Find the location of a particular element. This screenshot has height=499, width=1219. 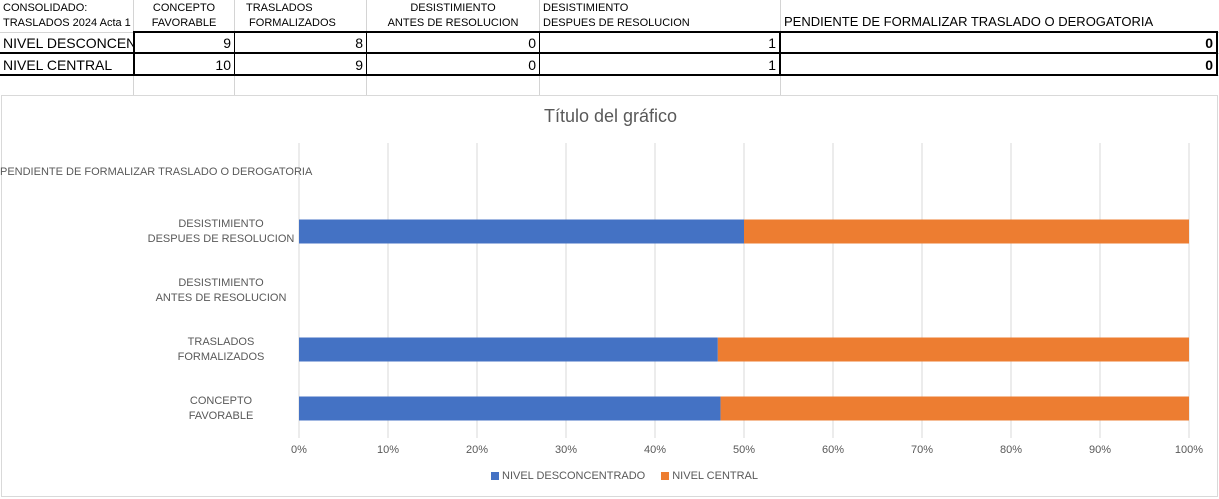

x-tick-label: 20% is located at coordinates (477, 450).